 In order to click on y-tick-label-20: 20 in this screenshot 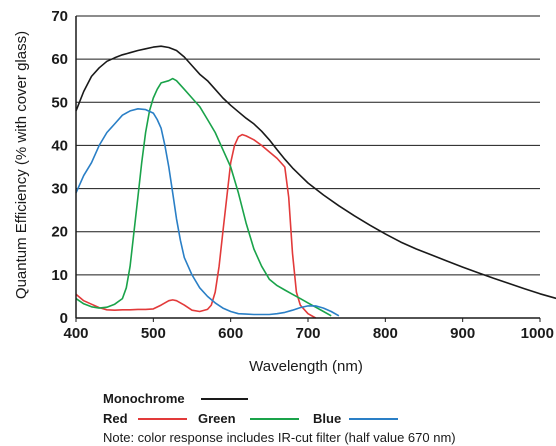, I will do `click(59, 232)`.